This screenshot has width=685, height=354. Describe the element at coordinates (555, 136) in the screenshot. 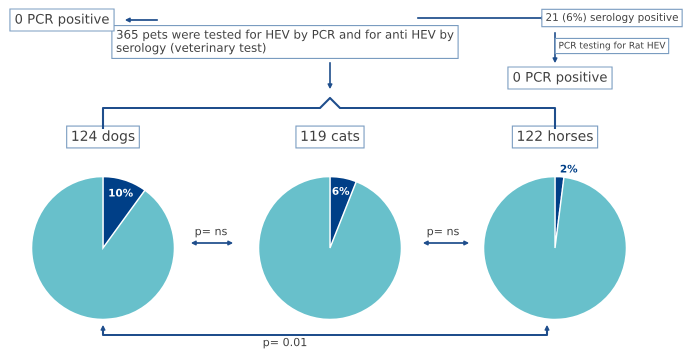

I see `chart-title: 122 horses` at that location.